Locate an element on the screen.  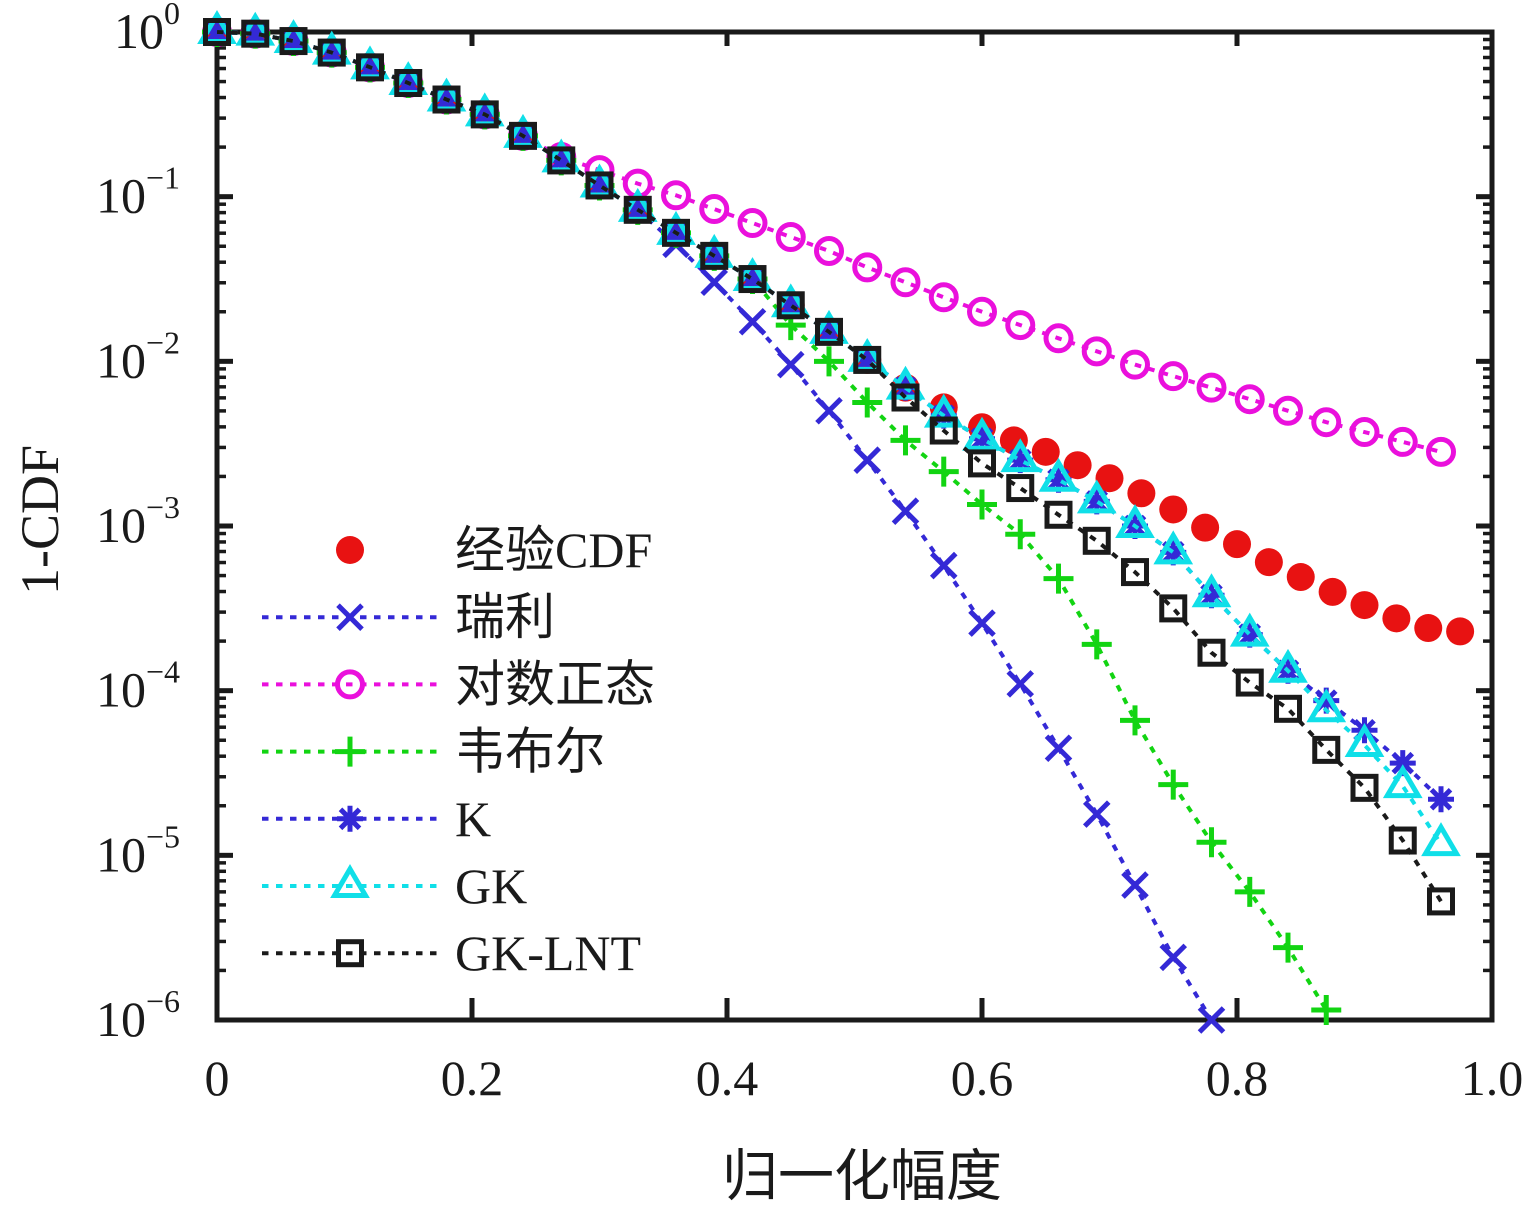
legend-item-weibull: 韦布尔 is located at coordinates (433, 752).